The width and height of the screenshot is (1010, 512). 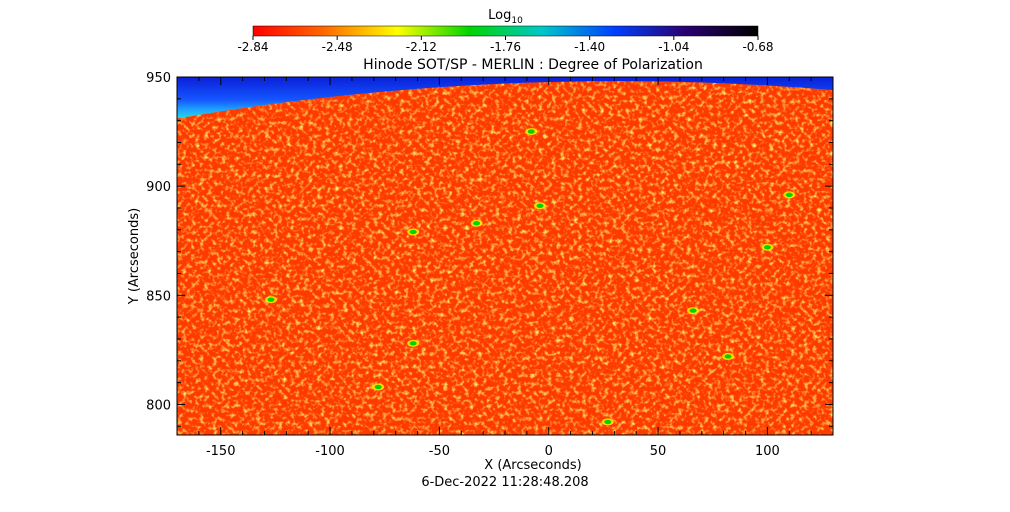 I want to click on colorbar-tick-label: -1.40, so click(x=589, y=47).